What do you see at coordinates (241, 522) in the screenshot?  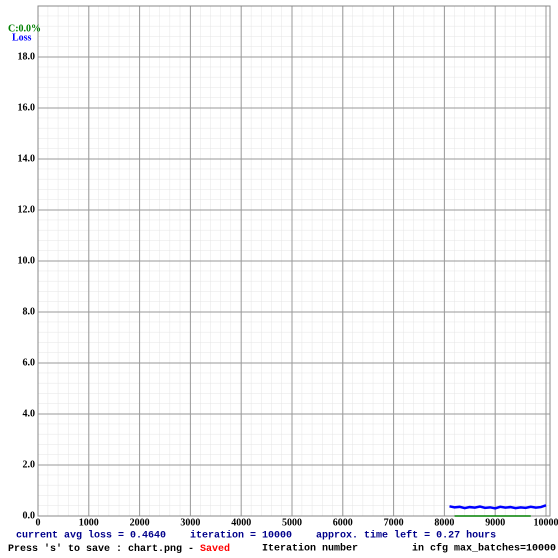 I see `x-tick-label: 4000` at bounding box center [241, 522].